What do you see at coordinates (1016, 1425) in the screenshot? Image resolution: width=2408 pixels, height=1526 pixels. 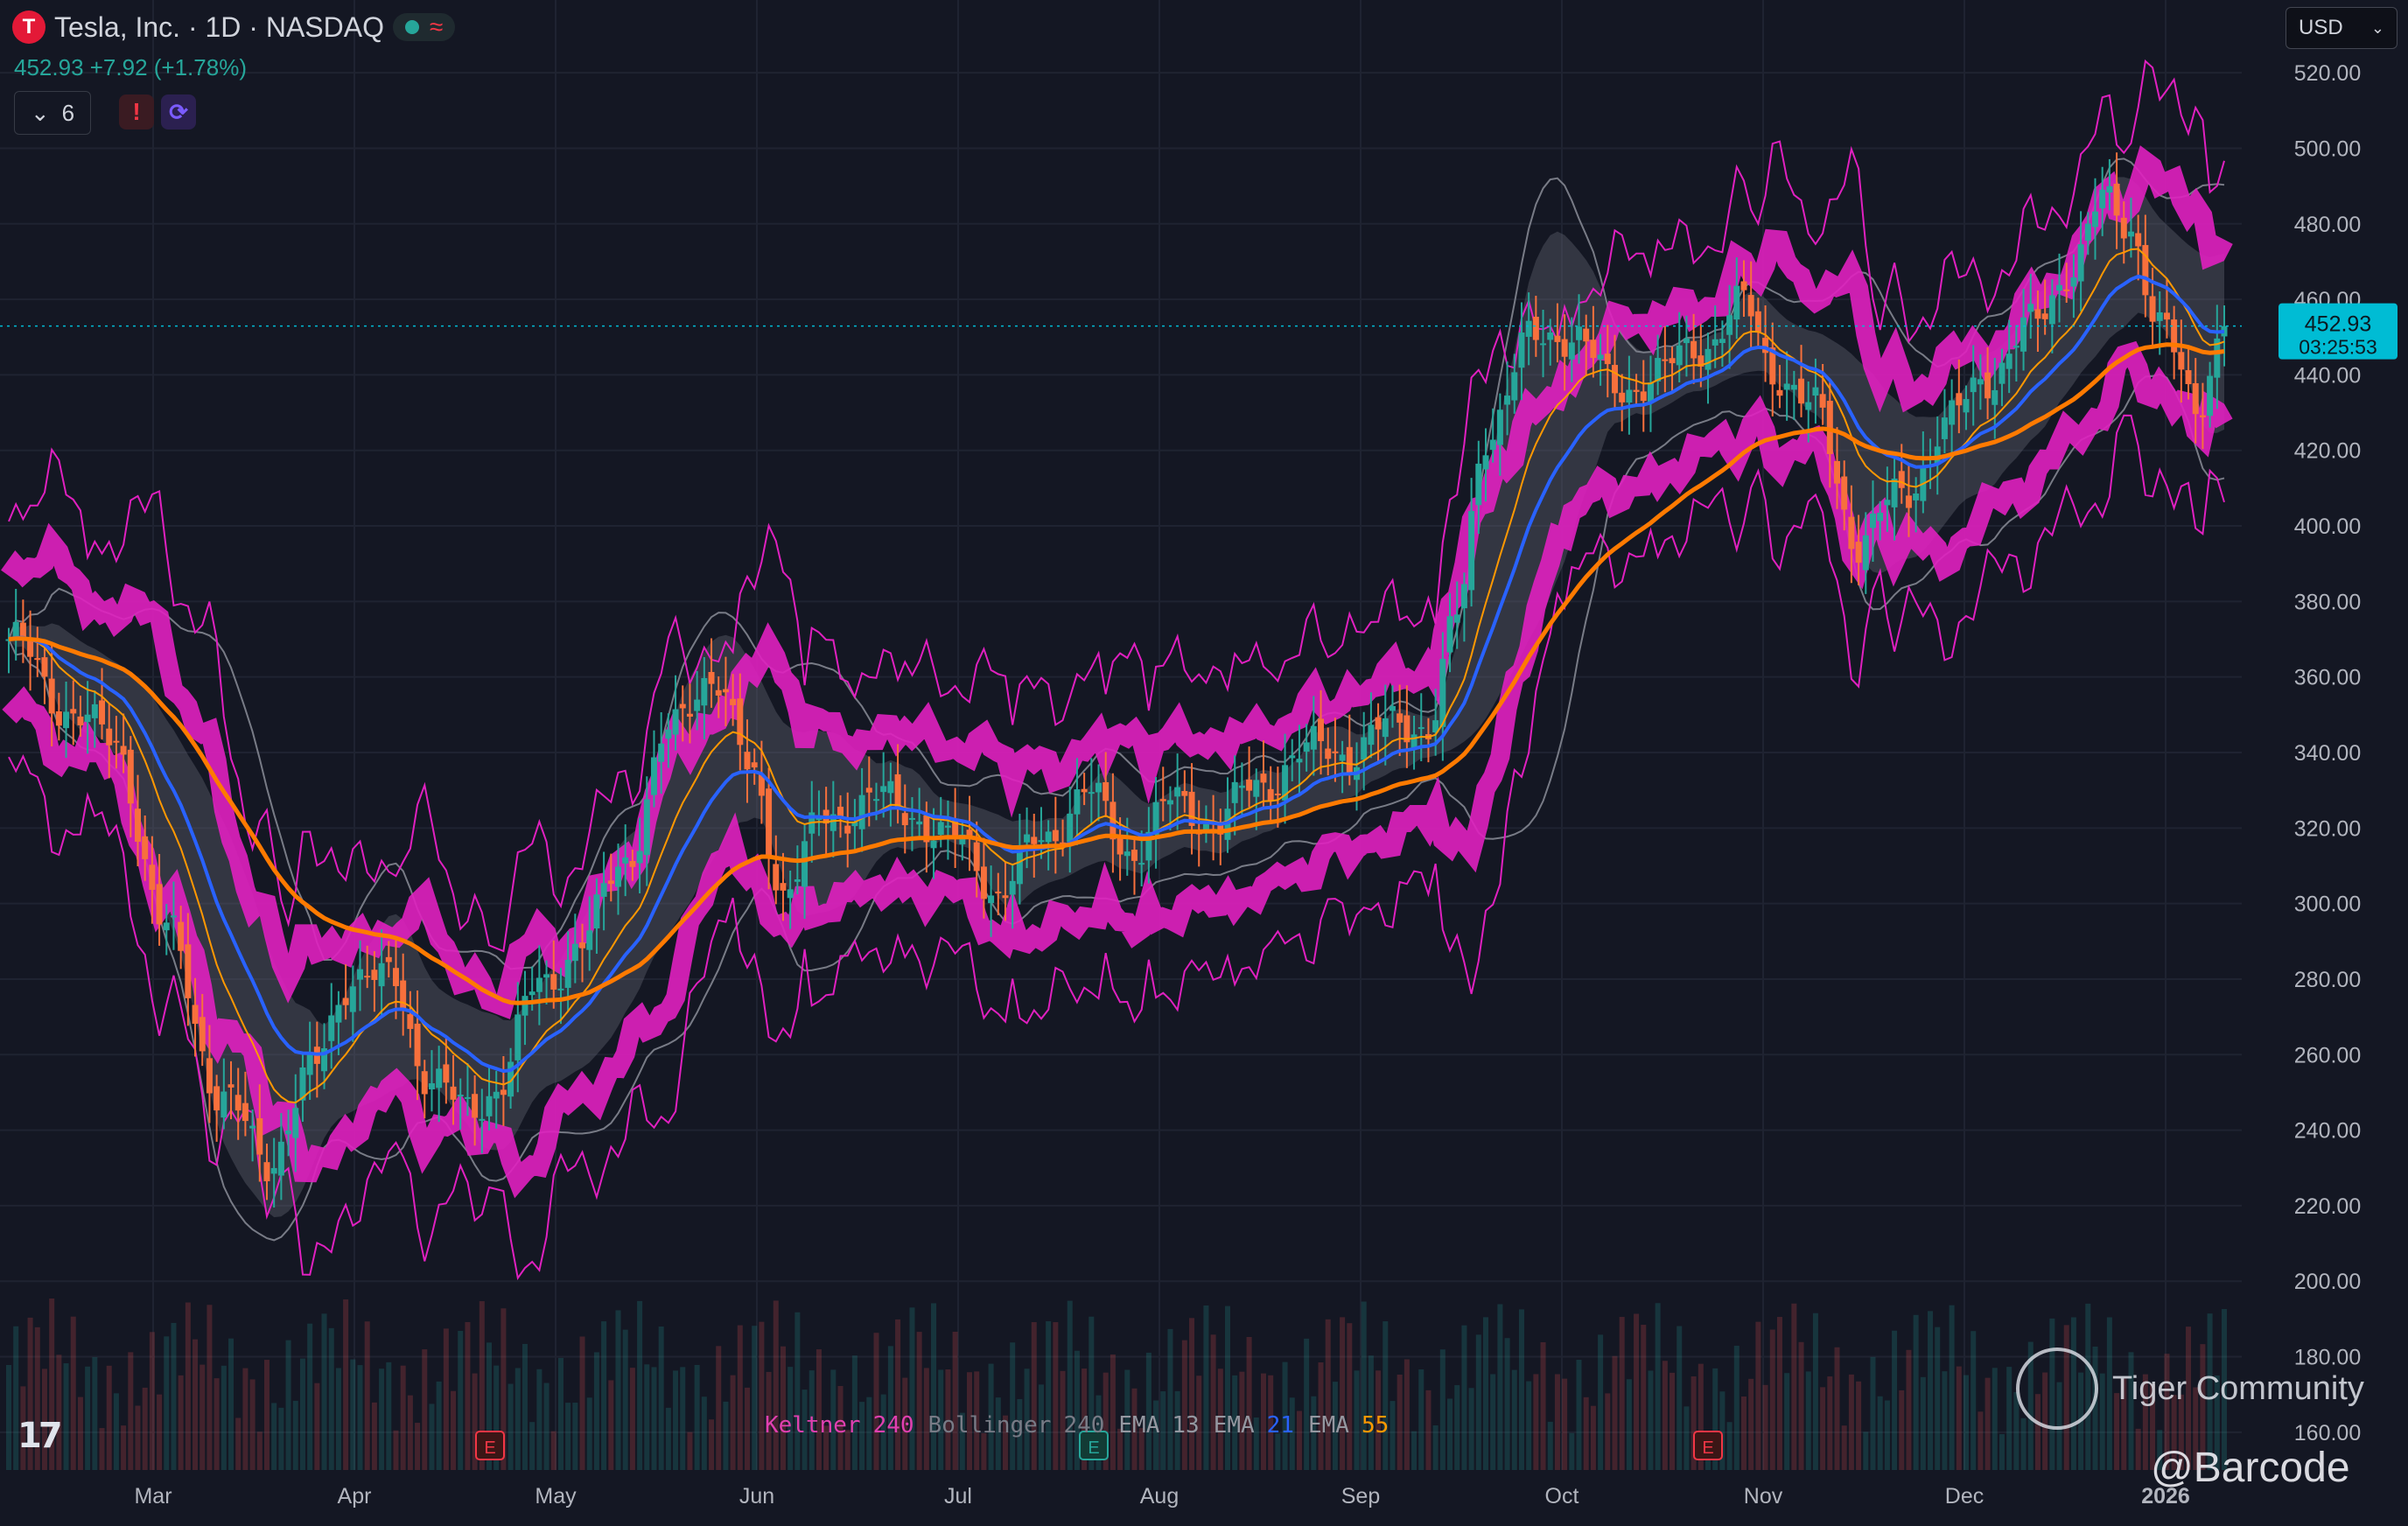 I see `legend-item: Bollinger 240` at bounding box center [1016, 1425].